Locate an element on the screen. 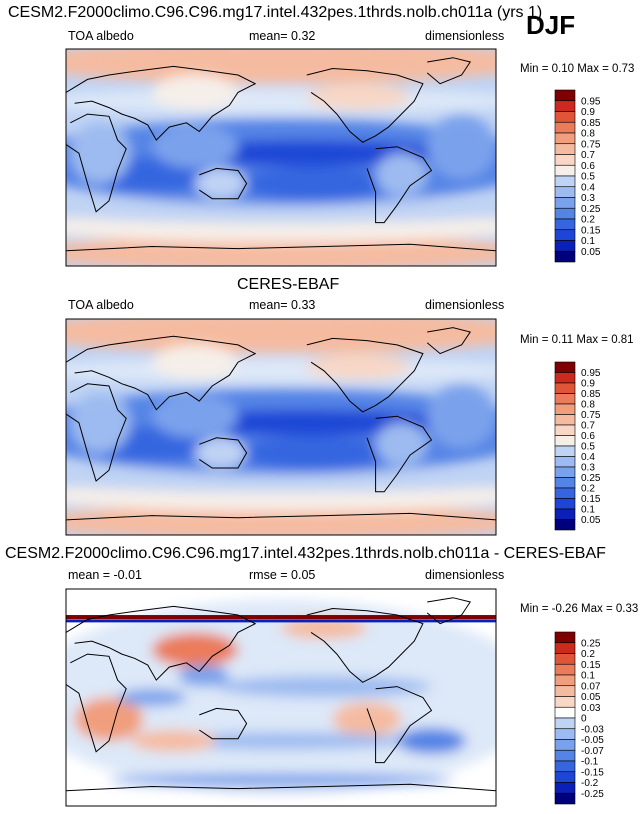 The height and width of the screenshot is (814, 642). panel-1-mean-label: mean= 0.32 is located at coordinates (282, 36).